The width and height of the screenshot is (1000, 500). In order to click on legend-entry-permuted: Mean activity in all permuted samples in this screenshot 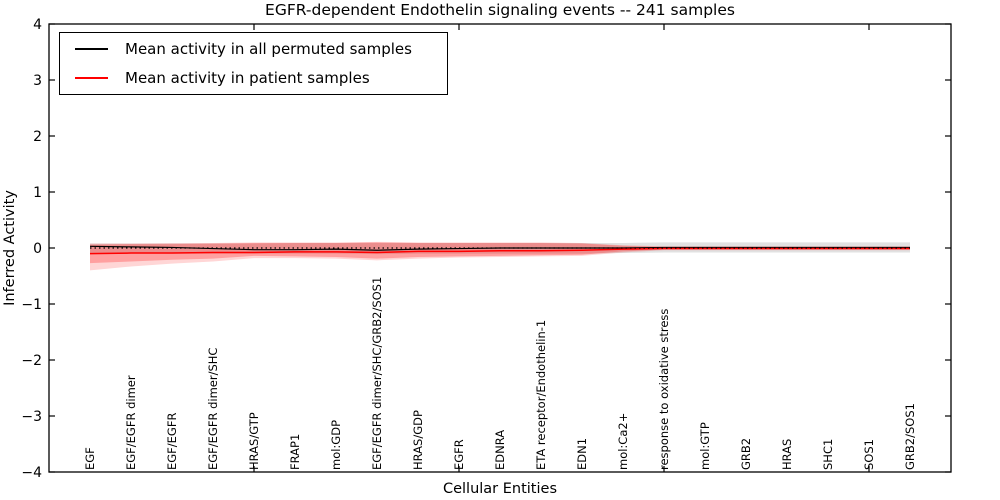, I will do `click(253, 49)`.